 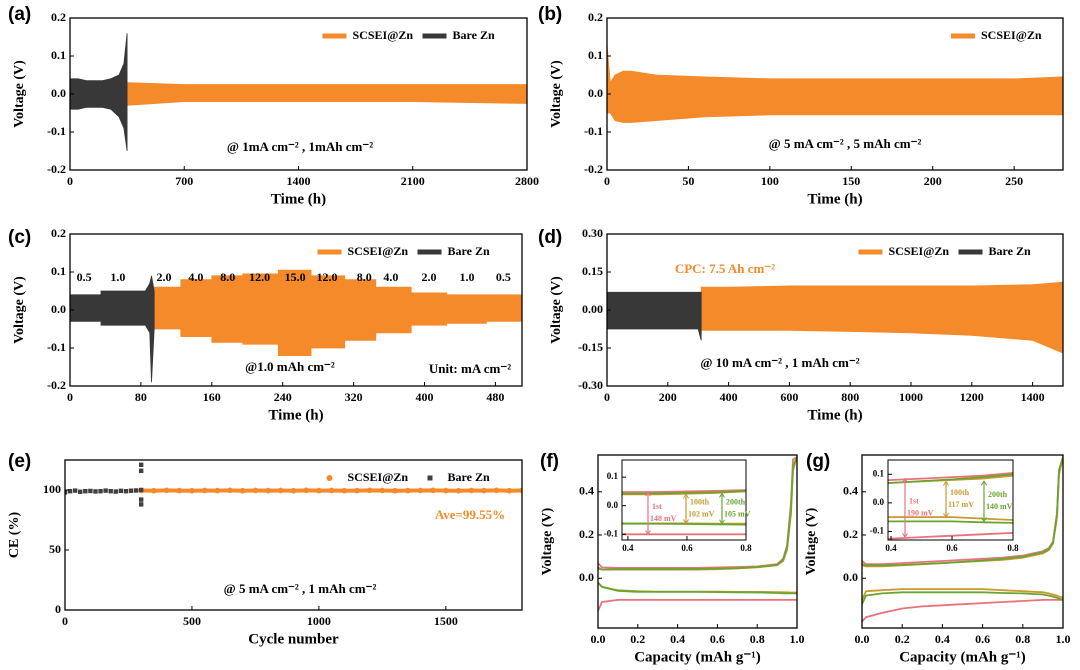 What do you see at coordinates (295, 277) in the screenshot?
I see `current-density-label: 15.0` at bounding box center [295, 277].